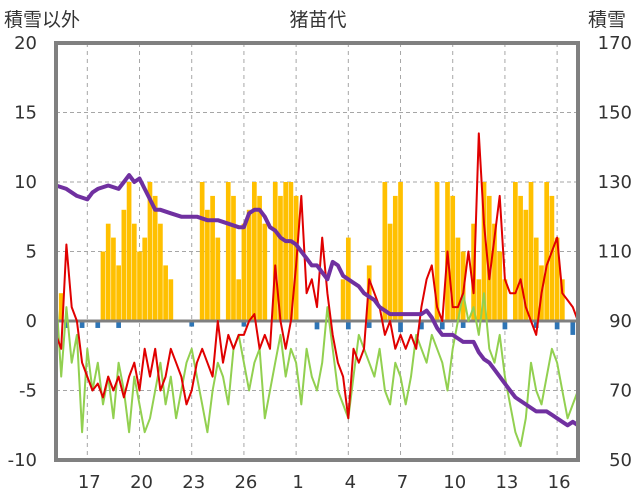 This screenshot has height=501, width=636. I want to click on right-tick-4: 130, so click(615, 182).